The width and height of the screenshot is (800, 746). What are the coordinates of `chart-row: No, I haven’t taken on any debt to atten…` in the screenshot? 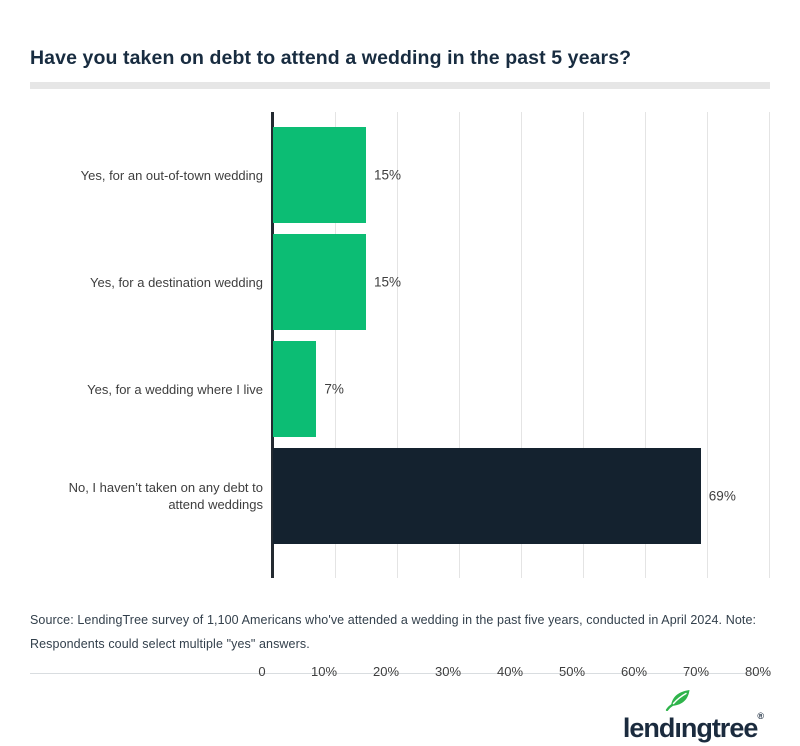 It's located at (400, 501).